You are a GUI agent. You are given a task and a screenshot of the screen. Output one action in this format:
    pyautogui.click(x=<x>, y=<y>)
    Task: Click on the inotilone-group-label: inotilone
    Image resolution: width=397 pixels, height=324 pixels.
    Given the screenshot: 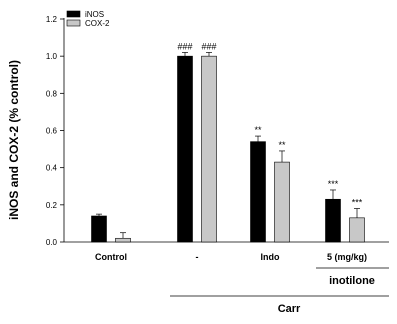 What is the action you would take?
    pyautogui.click(x=352, y=281)
    